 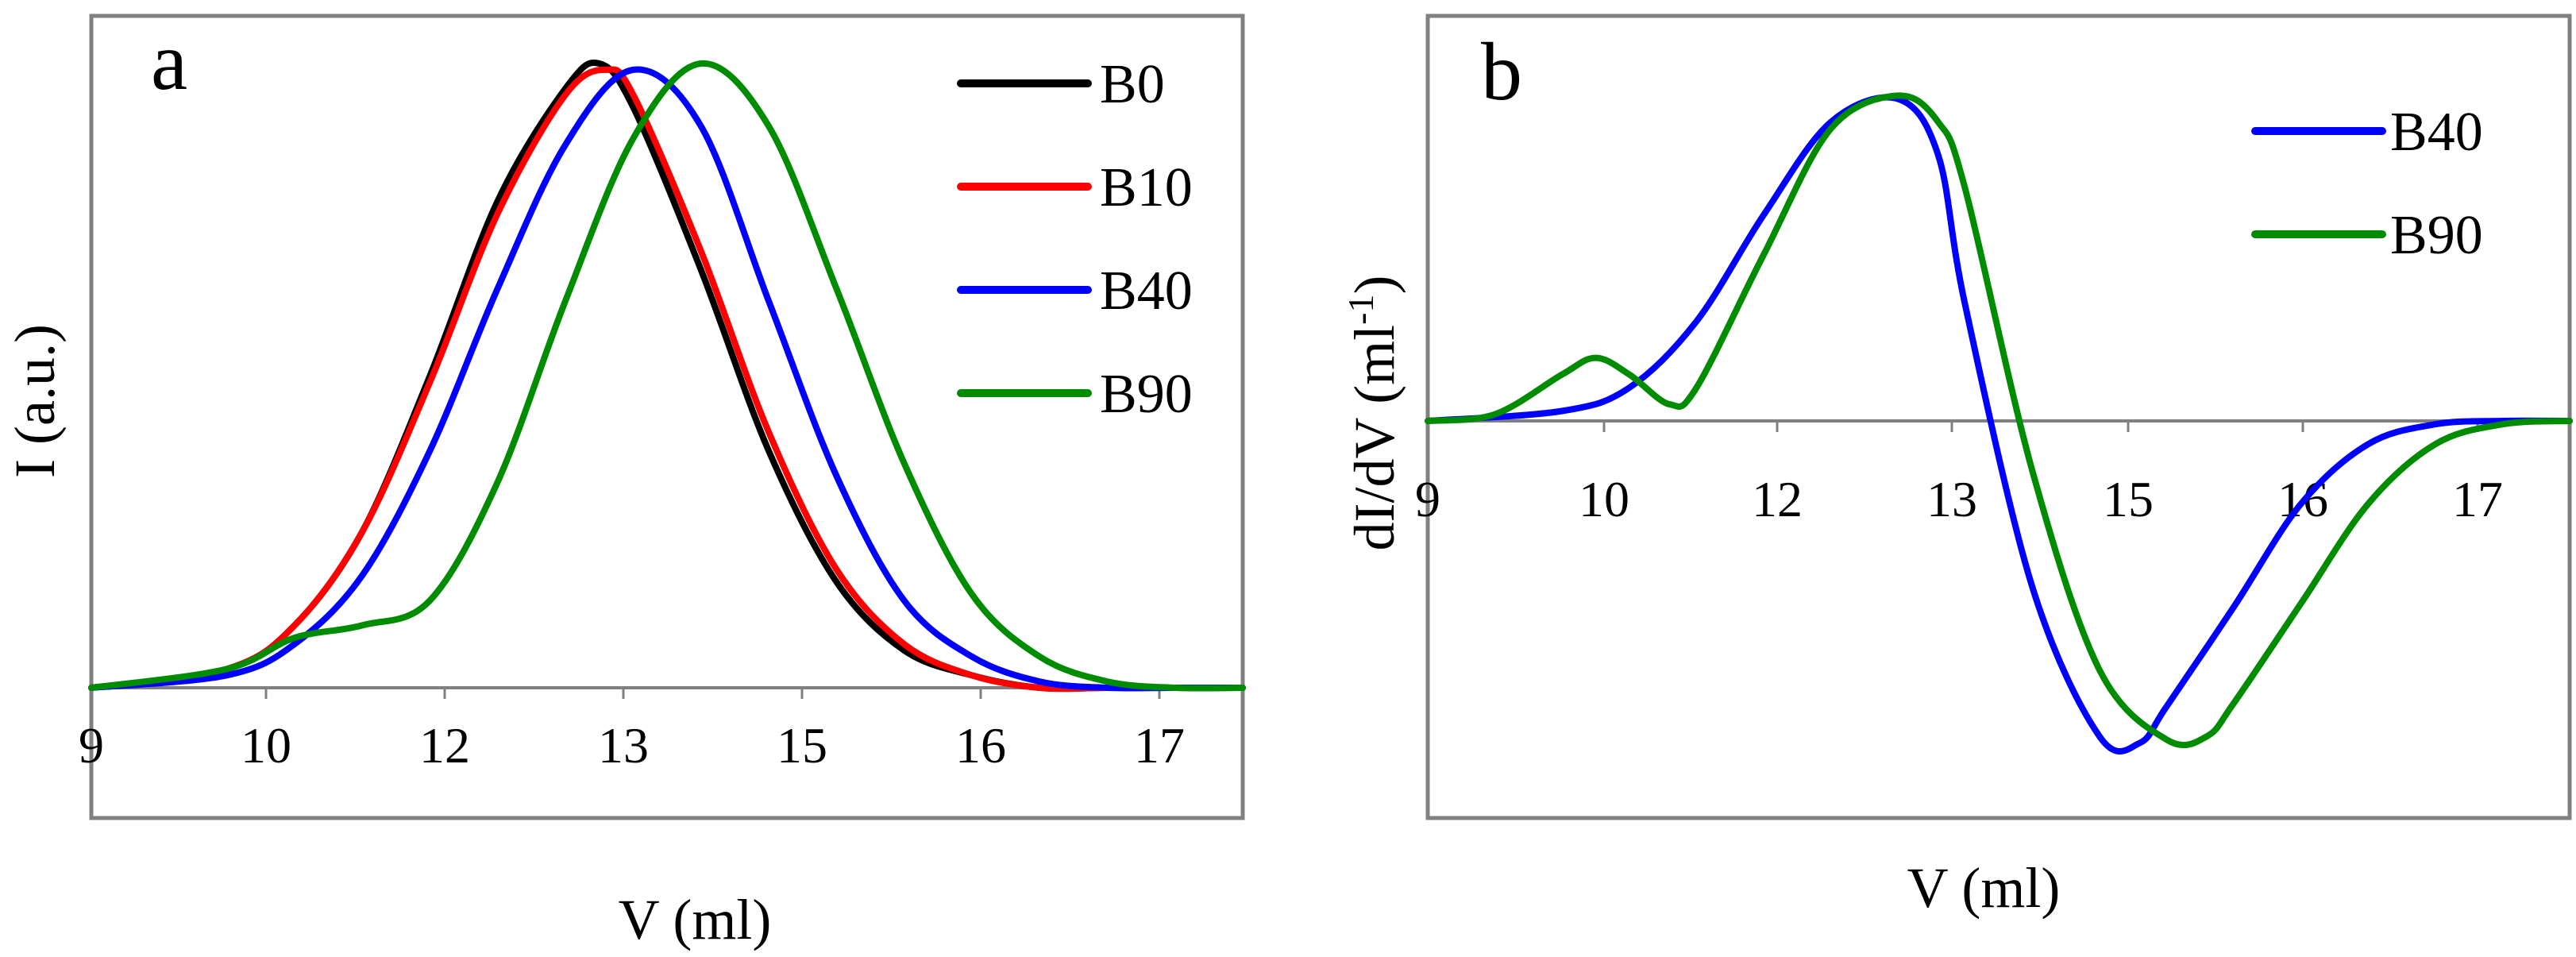 I want to click on y-axis-title-b: dI/dV (ml-1), so click(x=1373, y=413).